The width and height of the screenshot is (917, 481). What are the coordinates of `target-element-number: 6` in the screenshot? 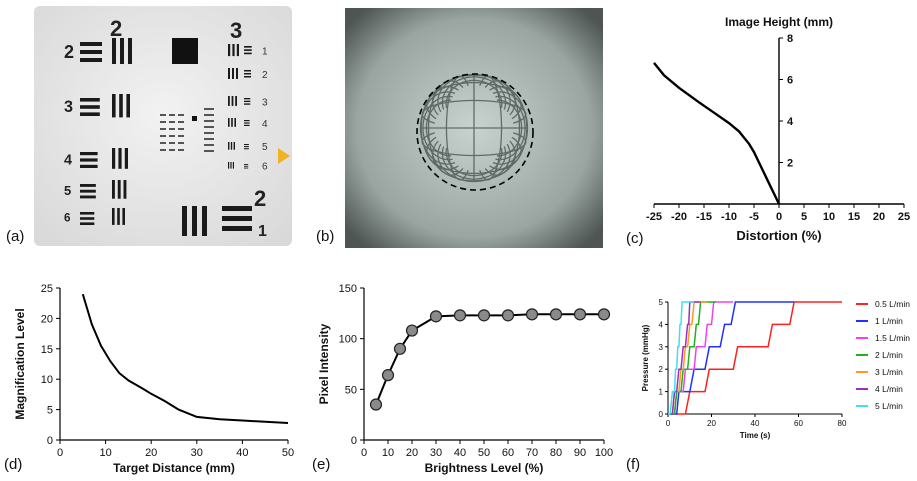 It's located at (67, 218).